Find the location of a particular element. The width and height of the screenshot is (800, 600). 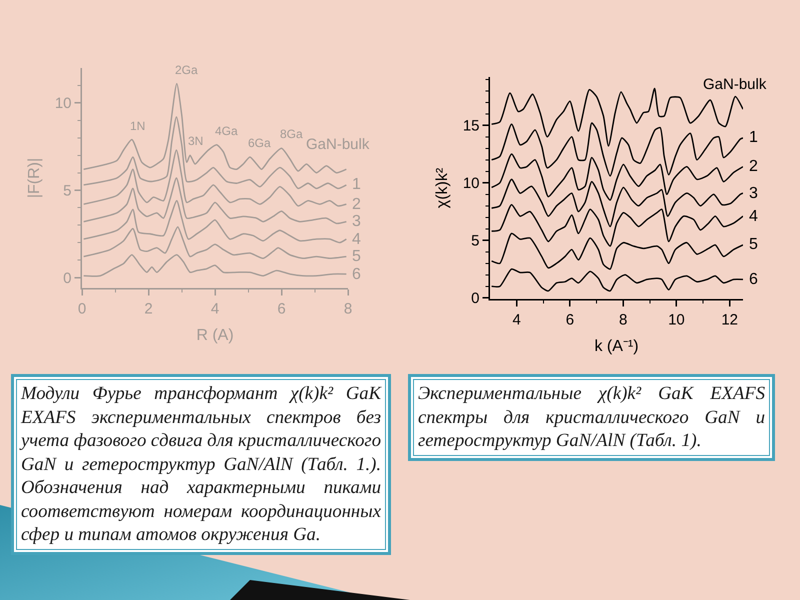

annotation: 4Ga is located at coordinates (226, 131).